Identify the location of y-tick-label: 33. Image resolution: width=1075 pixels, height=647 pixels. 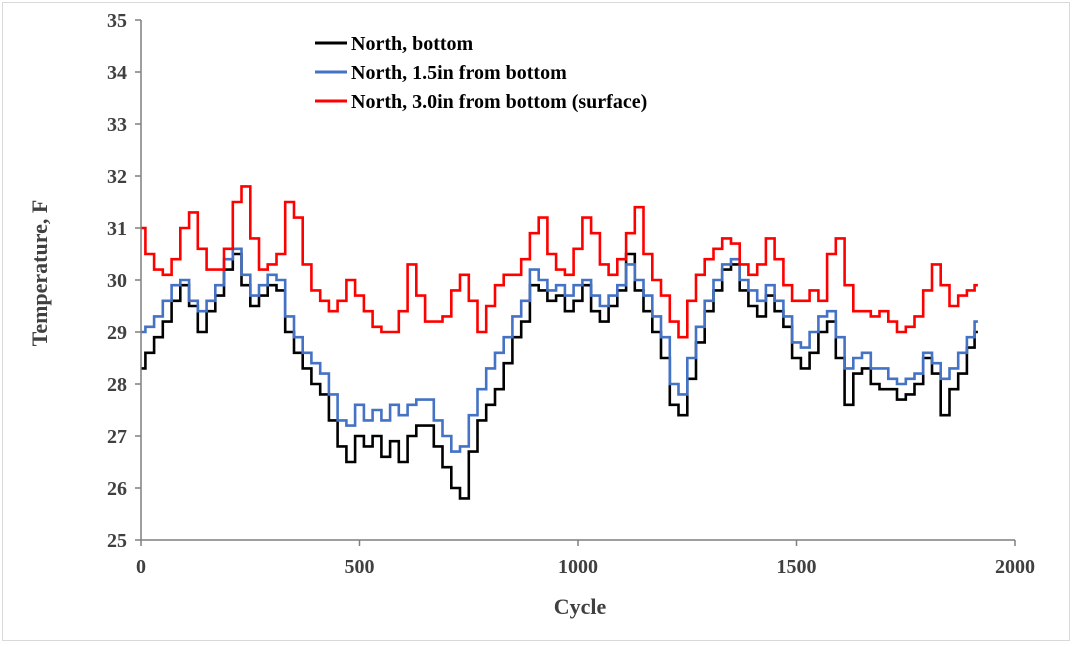
(117, 125).